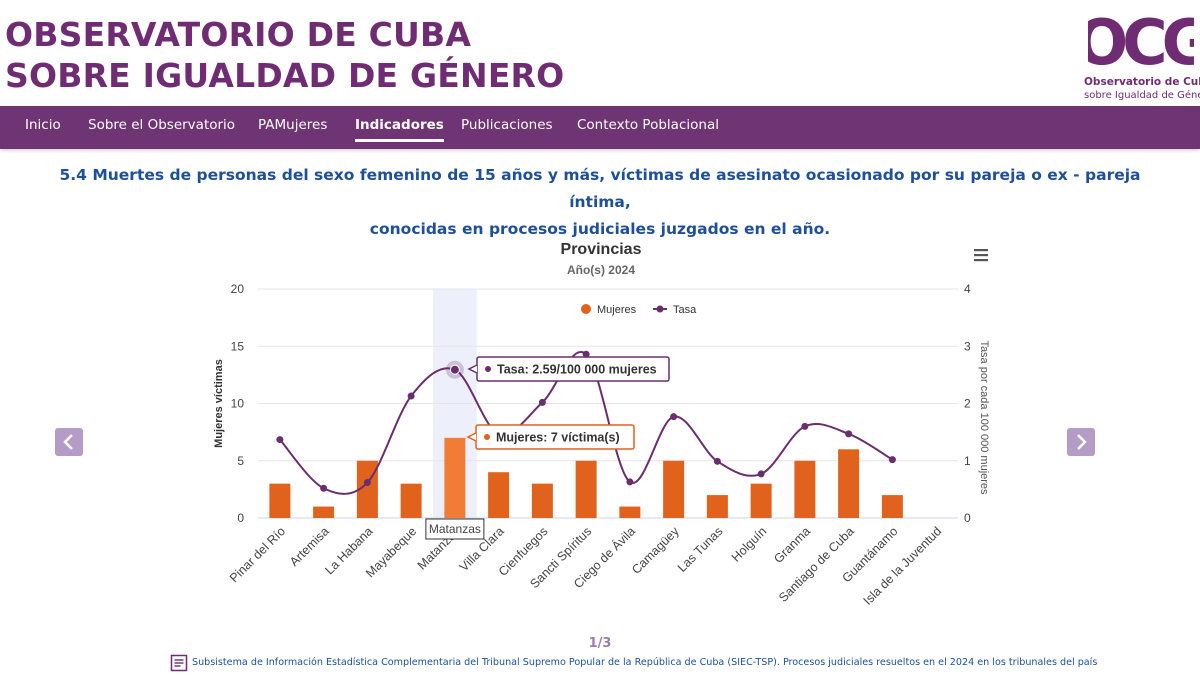  Describe the element at coordinates (487, 437) in the screenshot. I see `tooltip-mujeres-marker` at that location.